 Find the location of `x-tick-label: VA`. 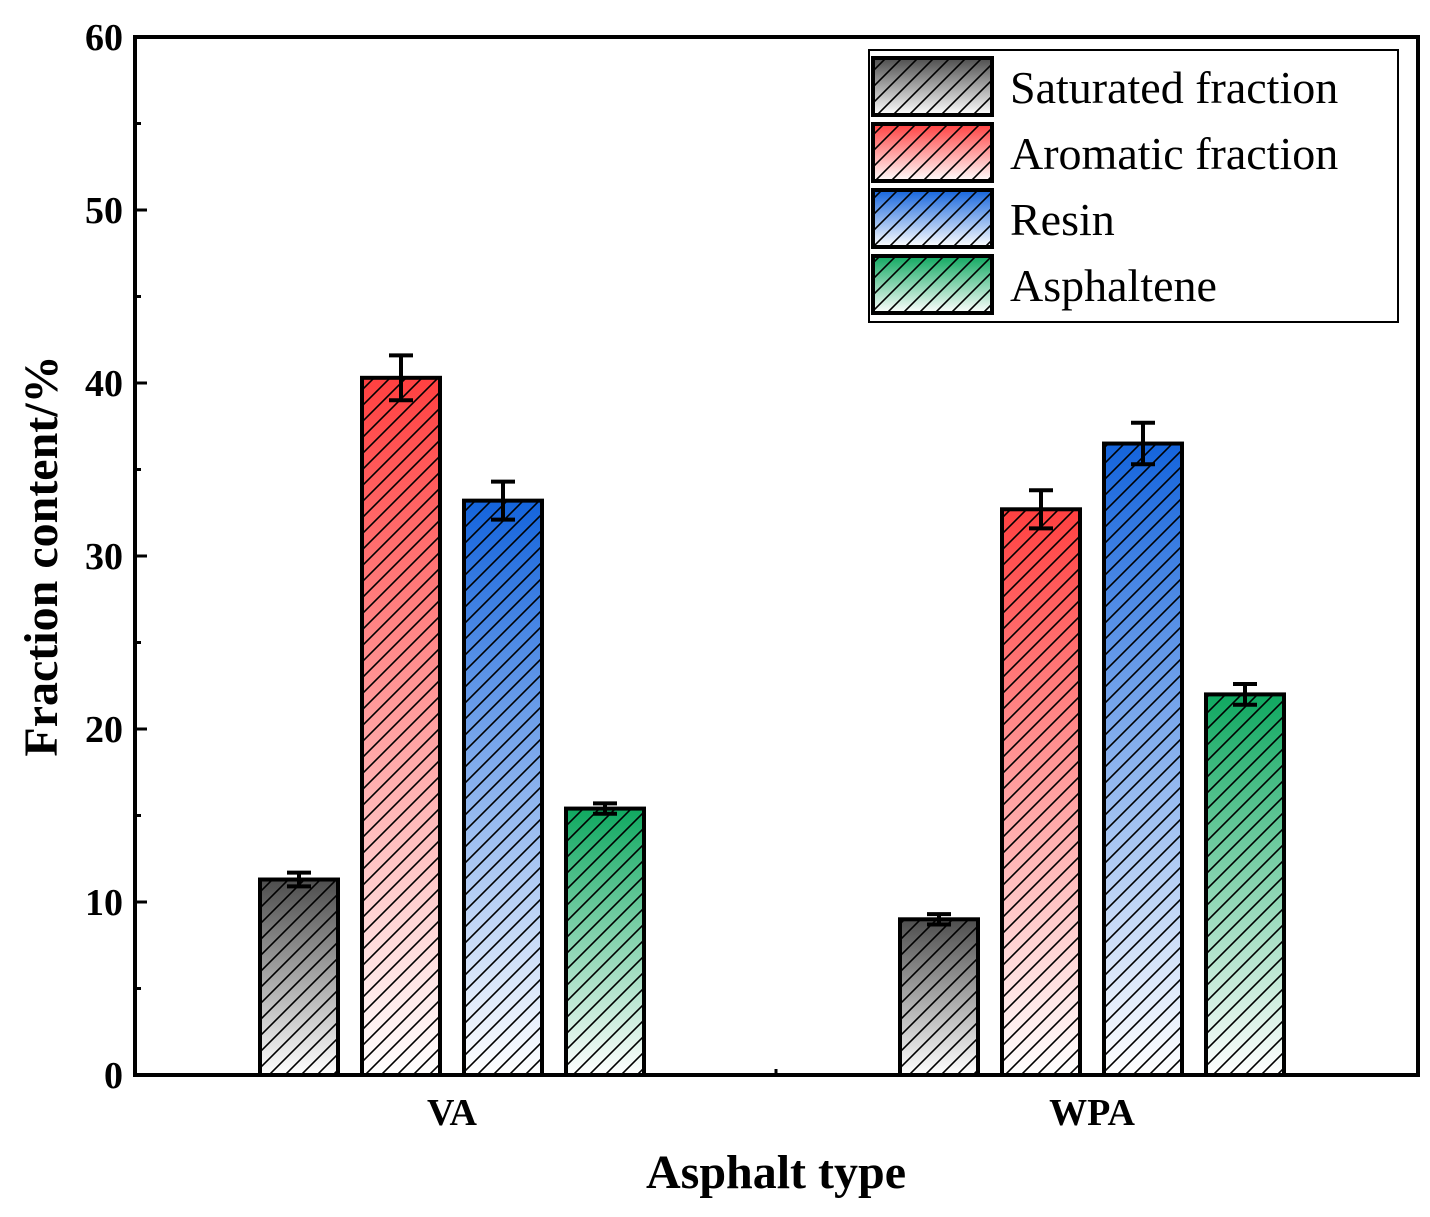

x-tick-label: VA is located at coordinates (452, 1113).